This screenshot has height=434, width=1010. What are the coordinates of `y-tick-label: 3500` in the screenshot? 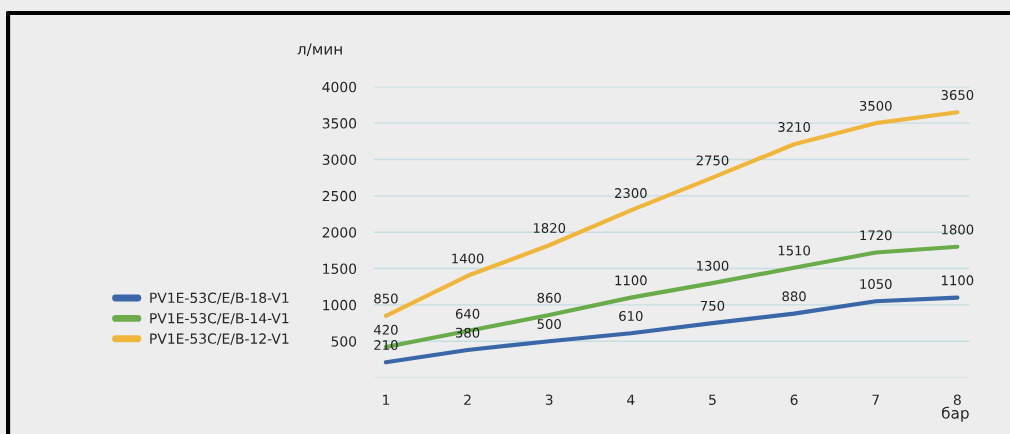 It's located at (339, 123).